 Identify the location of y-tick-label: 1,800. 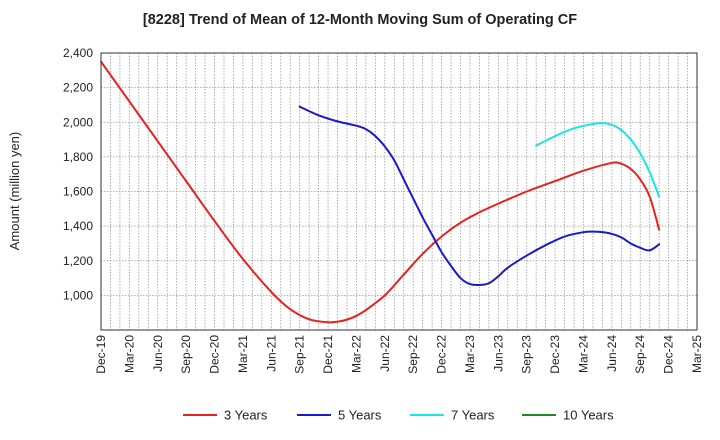
(78, 157).